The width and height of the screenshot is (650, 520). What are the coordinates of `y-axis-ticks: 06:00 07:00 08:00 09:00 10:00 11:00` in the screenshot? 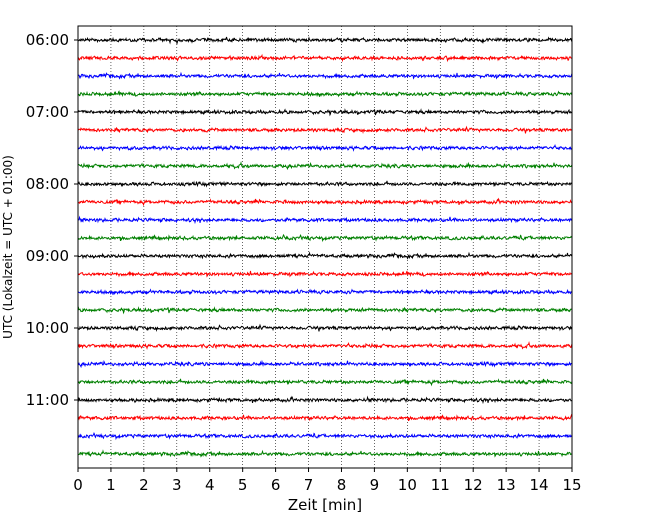 It's located at (52, 220).